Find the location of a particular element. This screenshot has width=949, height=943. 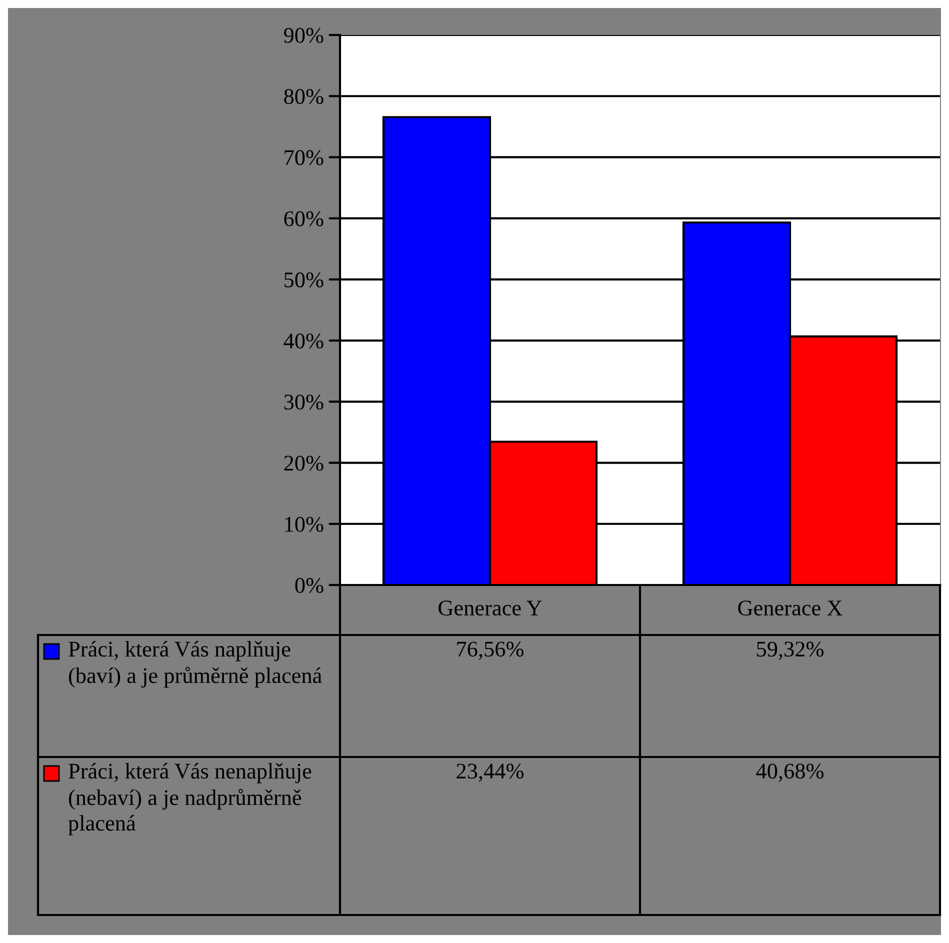

legend-label: Práci, která Vás naplňuje (baví) a je průměrně placená is located at coordinates (195, 664).